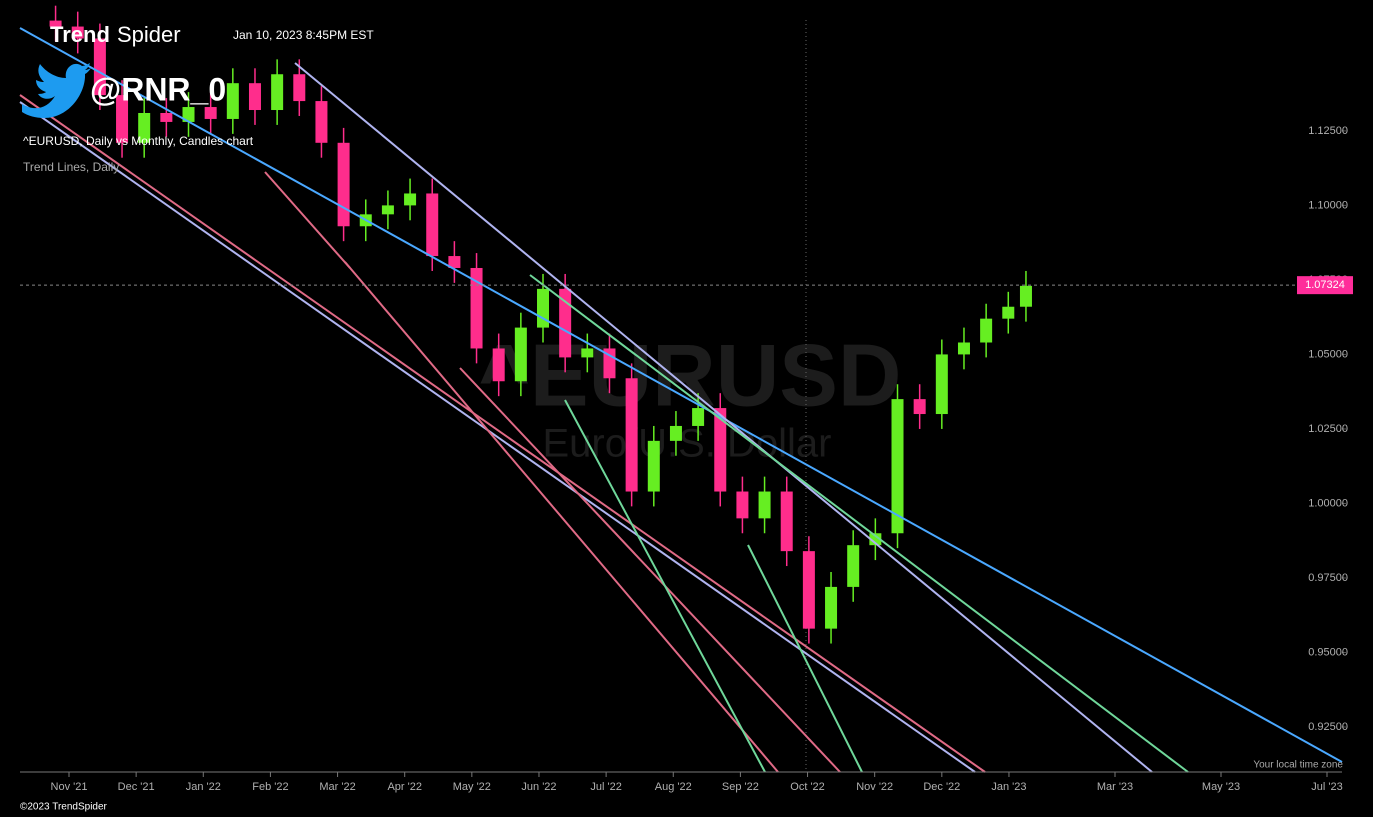 This screenshot has width=1373, height=817. I want to click on x-tick-label: Oct '22, so click(807, 787).